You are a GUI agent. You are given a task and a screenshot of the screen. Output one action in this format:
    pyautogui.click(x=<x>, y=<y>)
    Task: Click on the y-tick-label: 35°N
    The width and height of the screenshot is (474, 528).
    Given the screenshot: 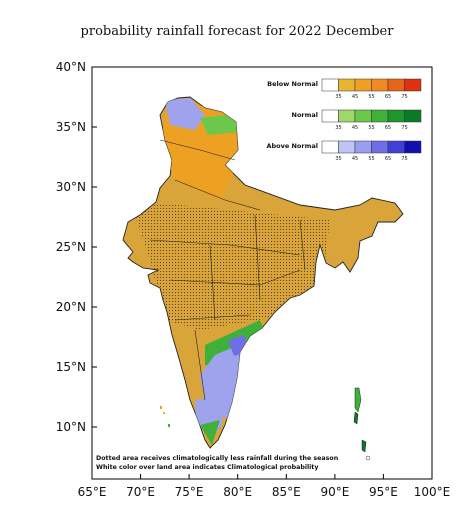 What is the action you would take?
    pyautogui.click(x=71, y=127)
    